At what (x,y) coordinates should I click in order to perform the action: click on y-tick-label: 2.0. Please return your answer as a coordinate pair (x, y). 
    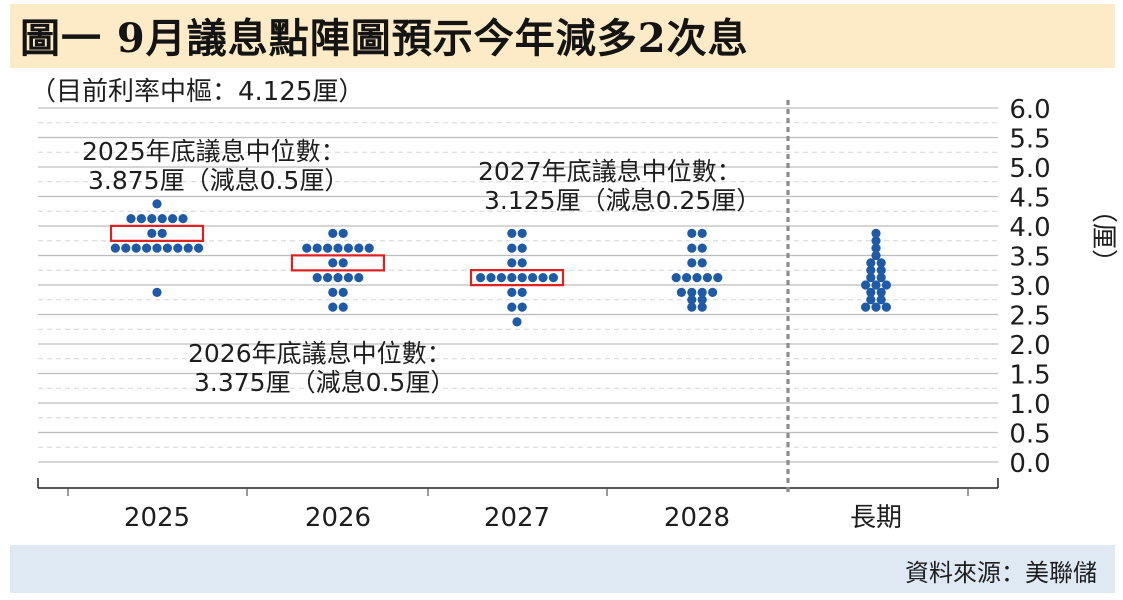
    Looking at the image, I should click on (1029, 346).